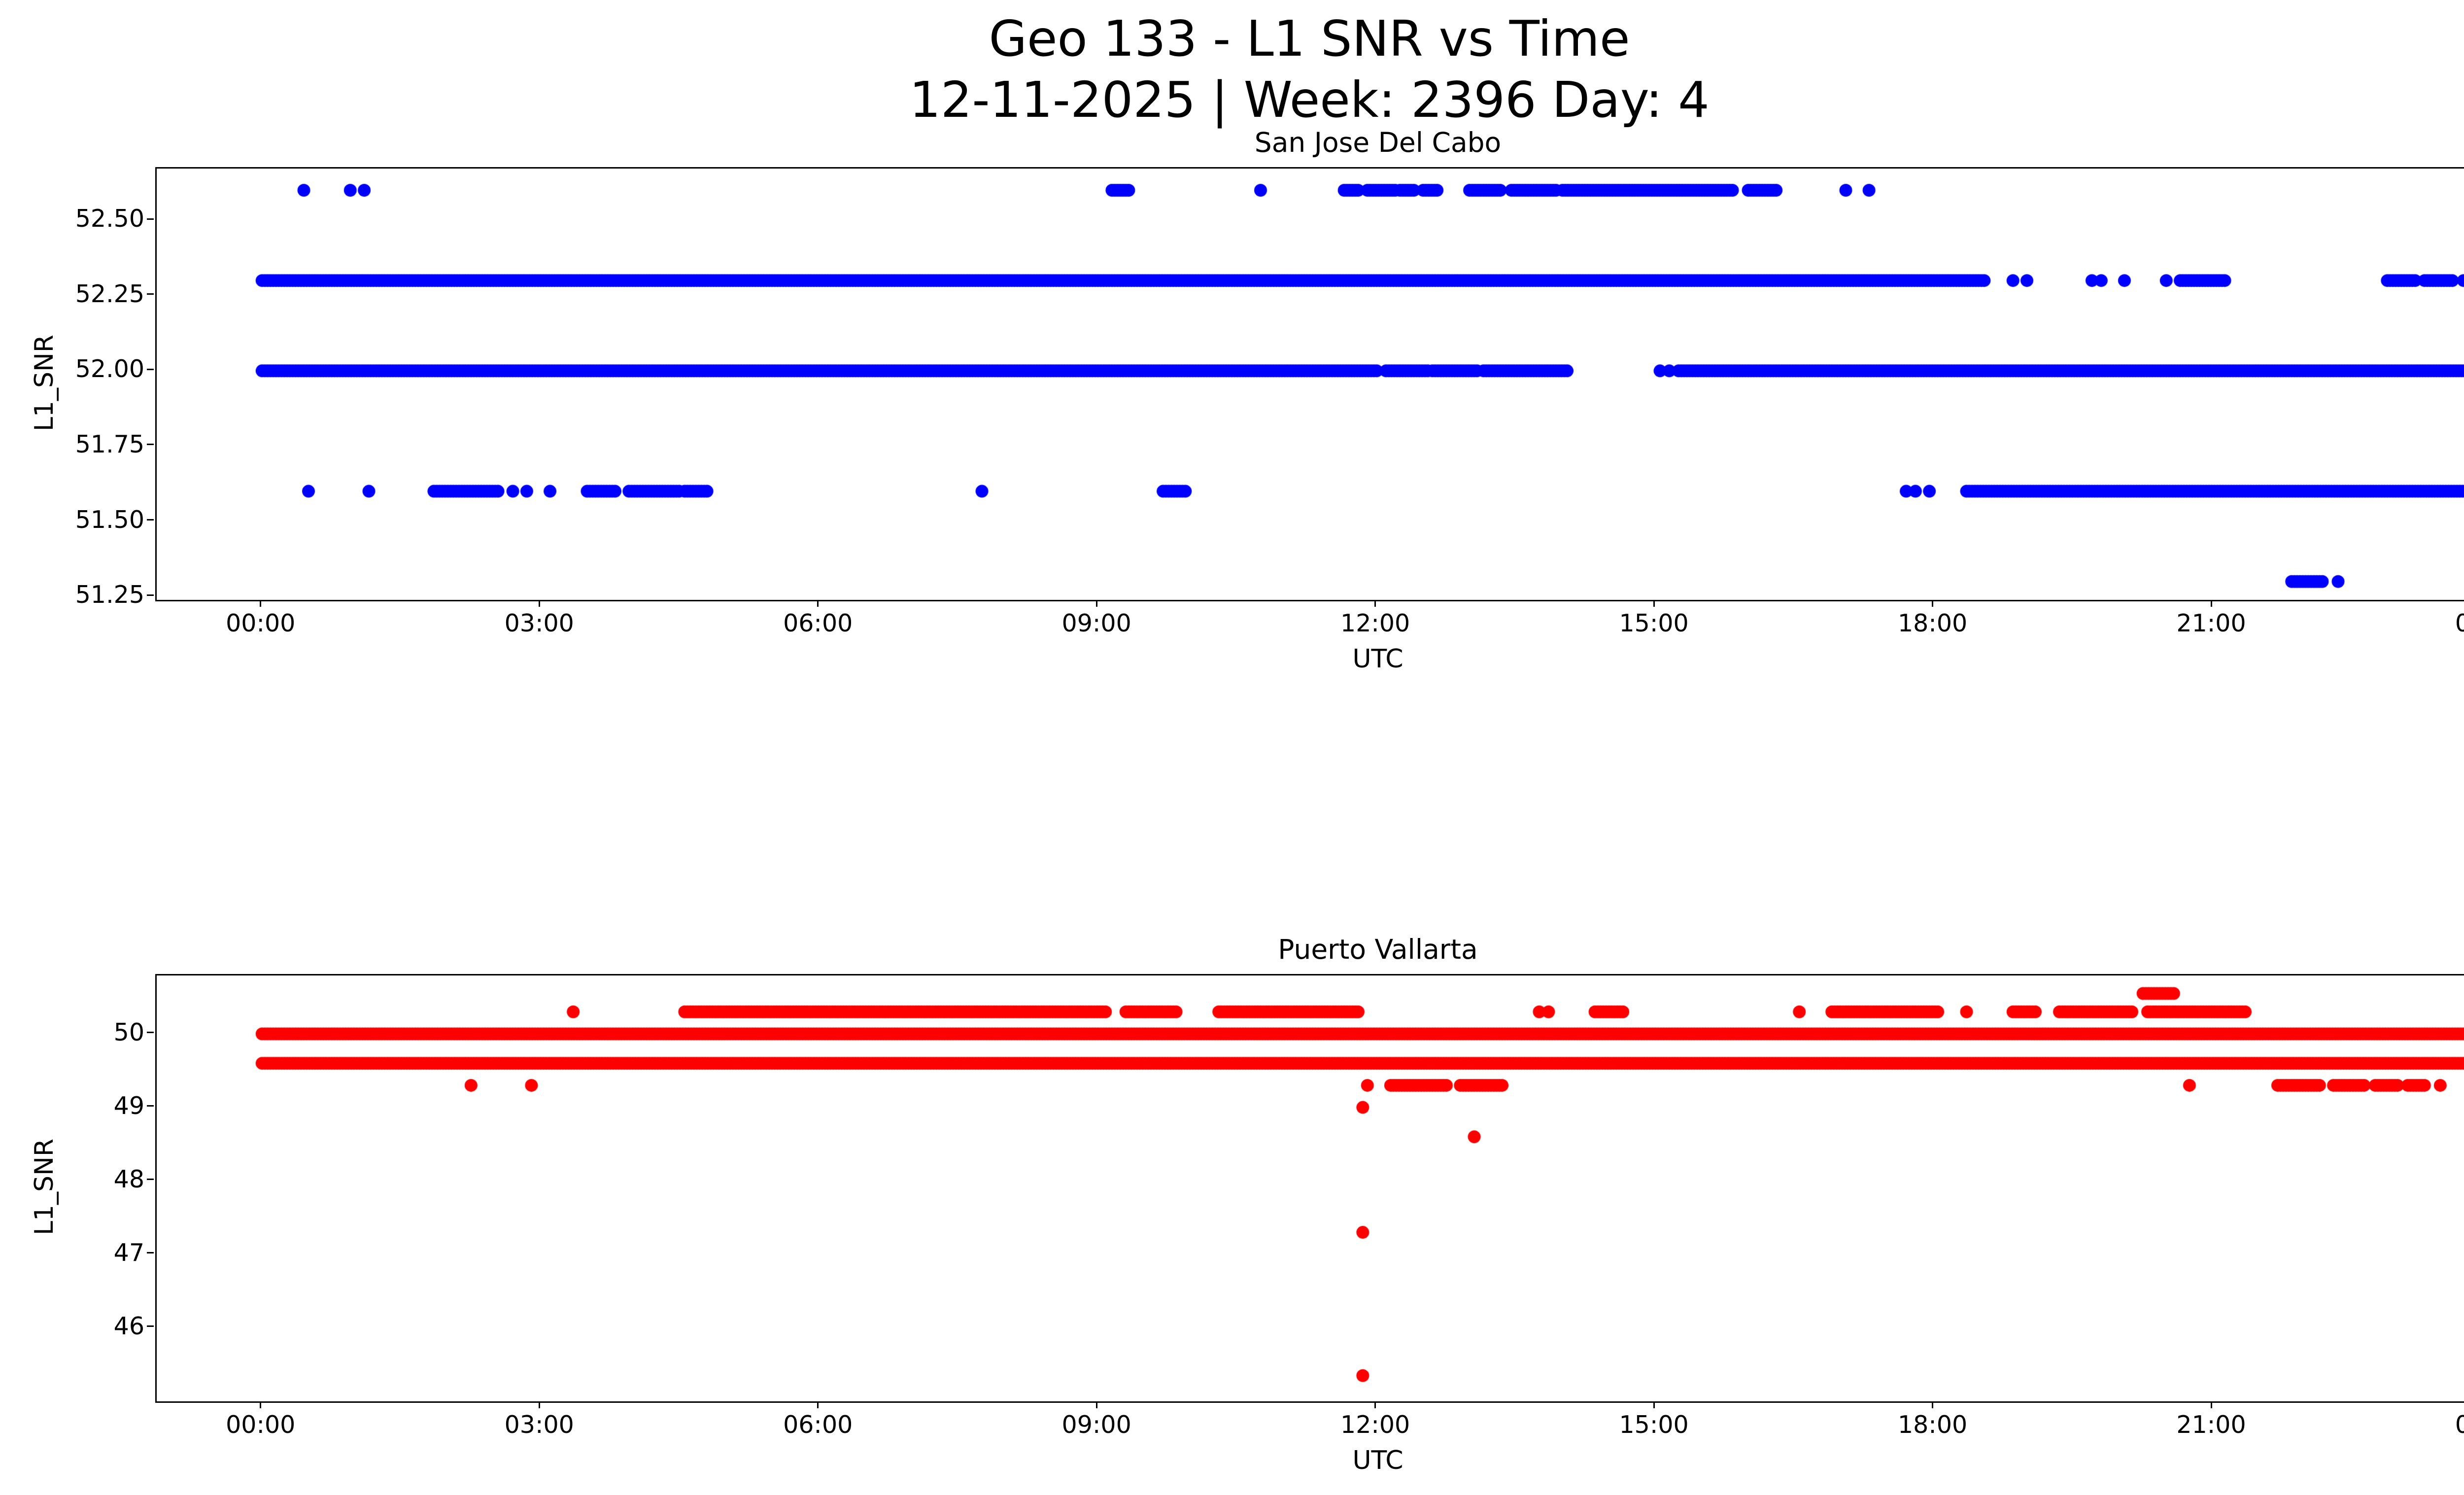 The width and height of the screenshot is (2464, 1495). What do you see at coordinates (1378, 949) in the screenshot?
I see `subplot-title: Puerto Vallarta` at bounding box center [1378, 949].